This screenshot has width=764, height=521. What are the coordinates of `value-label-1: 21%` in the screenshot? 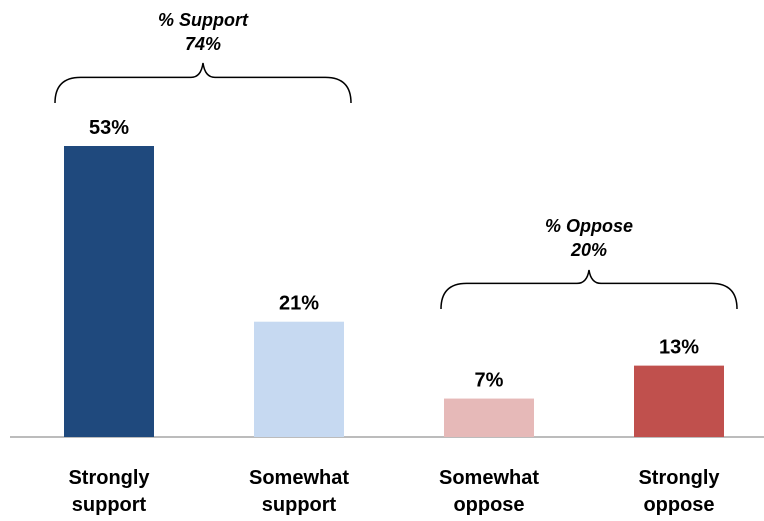 It's located at (299, 304).